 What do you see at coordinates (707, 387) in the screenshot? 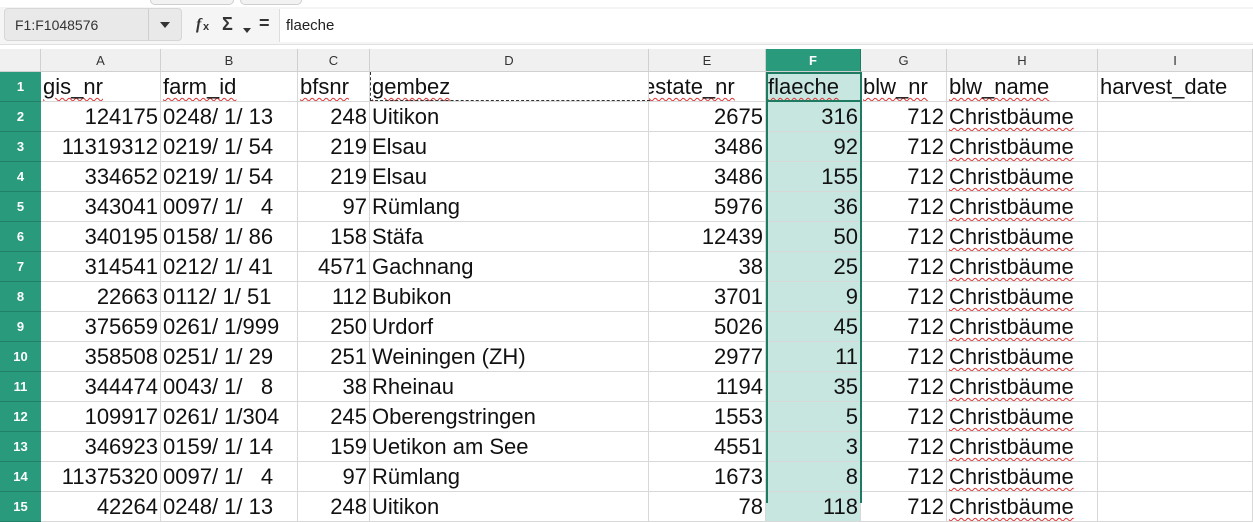
I see `cell-e: 1194` at bounding box center [707, 387].